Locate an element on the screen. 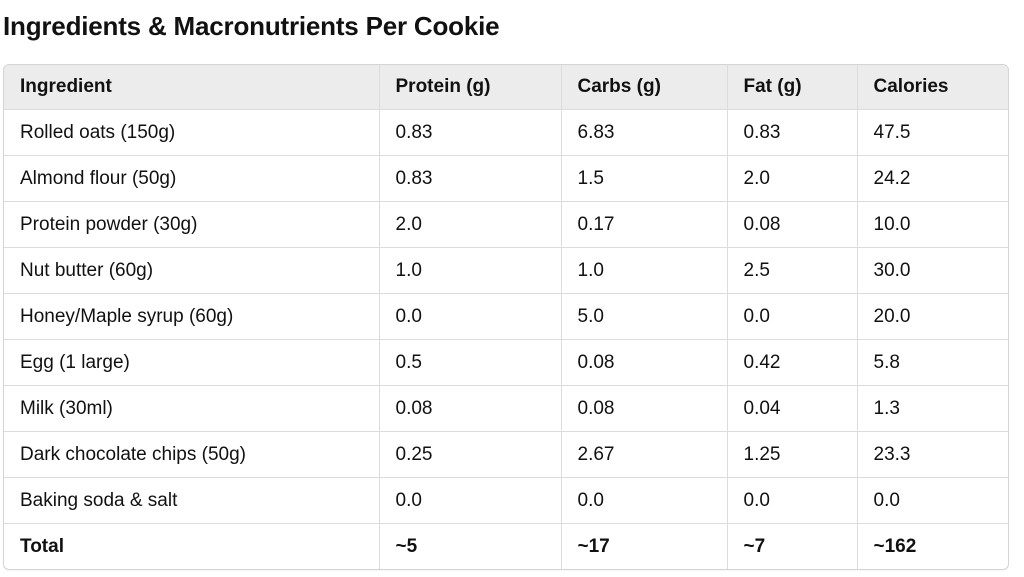  header-fat: Fat (g) is located at coordinates (792, 87).